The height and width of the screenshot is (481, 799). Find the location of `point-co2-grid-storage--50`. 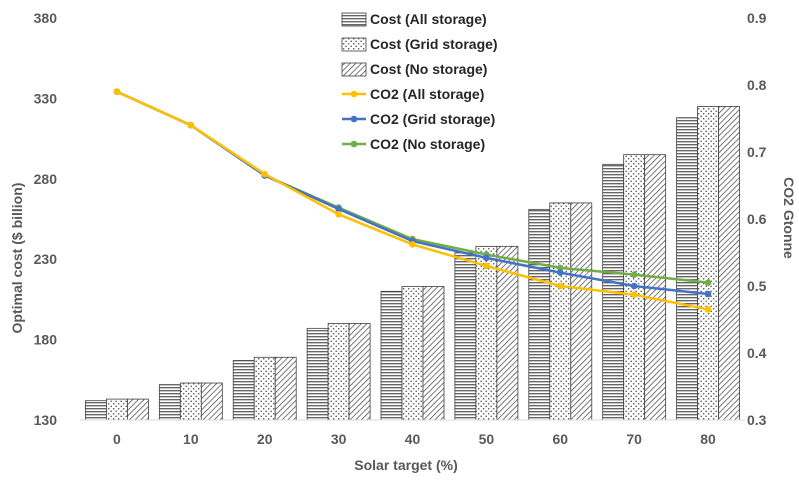

point-co2-grid-storage--50 is located at coordinates (486, 258).